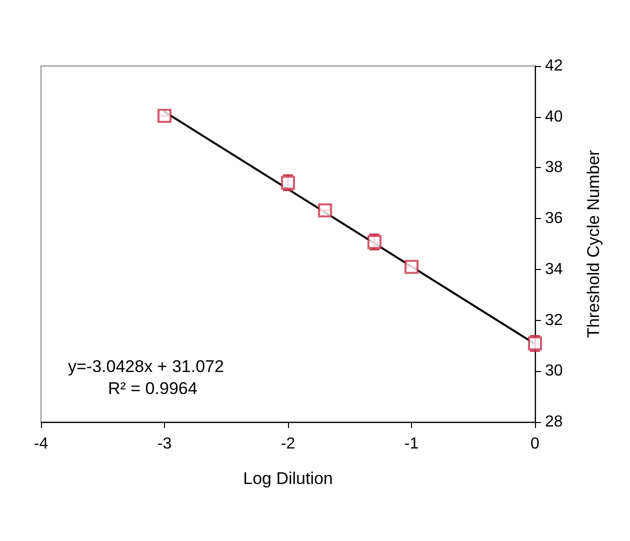 The width and height of the screenshot is (630, 541). What do you see at coordinates (146, 366) in the screenshot?
I see `annotation: y=-3.0428x + 31.072` at bounding box center [146, 366].